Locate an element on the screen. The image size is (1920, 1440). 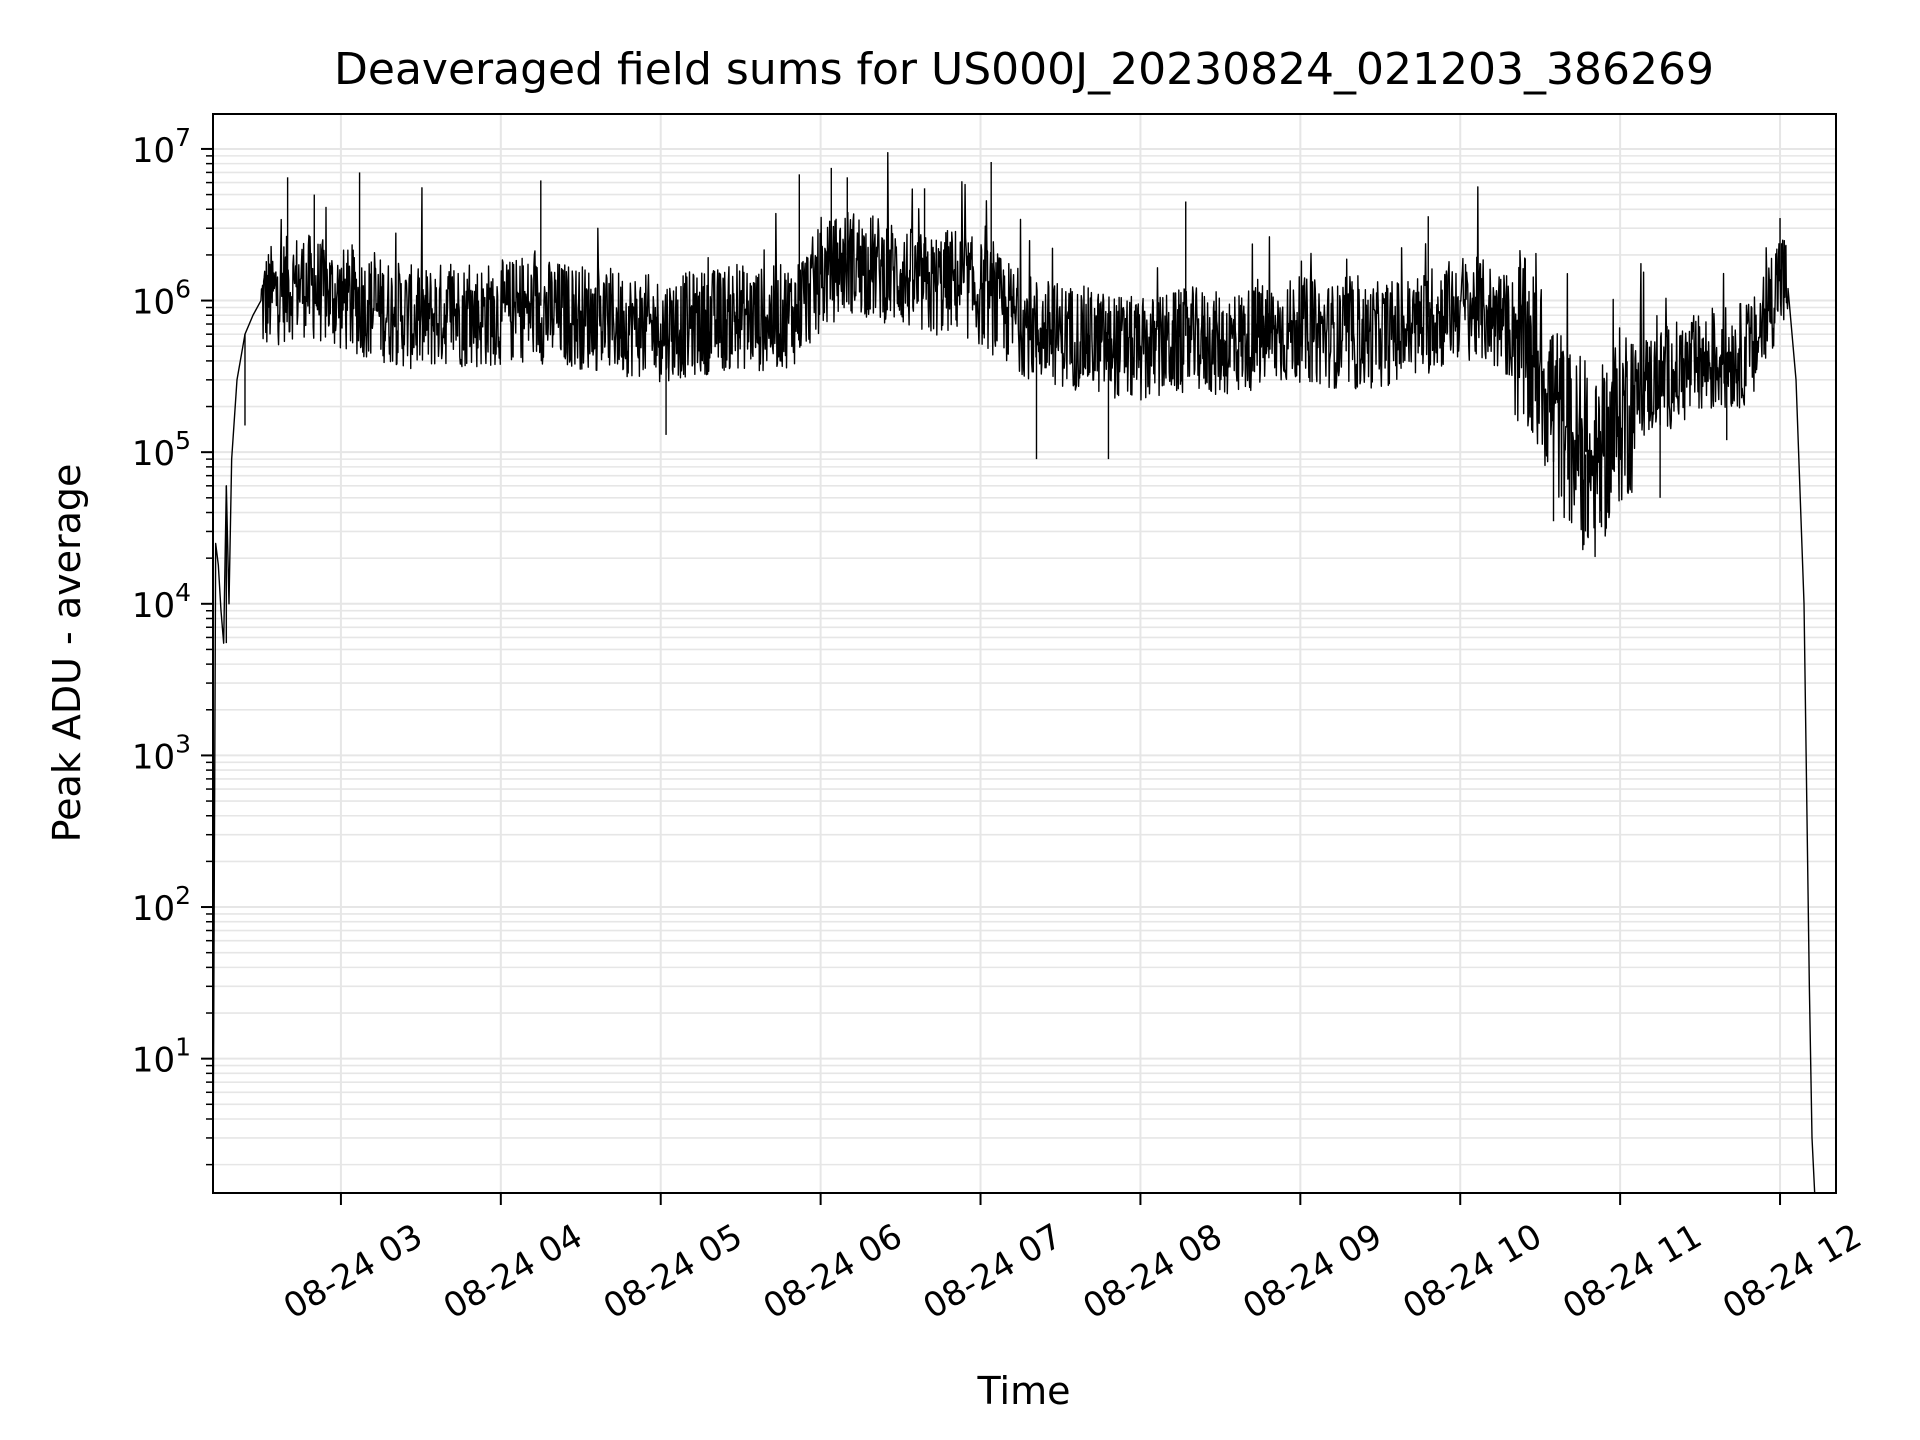
y-tick-label: 10³ is located at coordinates (161, 753).